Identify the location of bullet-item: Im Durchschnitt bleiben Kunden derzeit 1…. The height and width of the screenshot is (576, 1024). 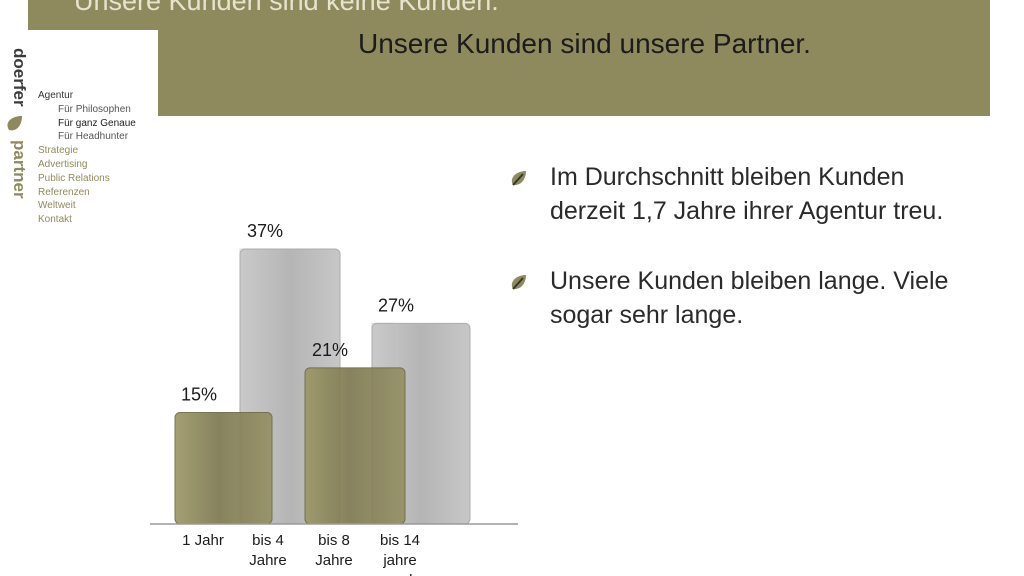
(745, 194).